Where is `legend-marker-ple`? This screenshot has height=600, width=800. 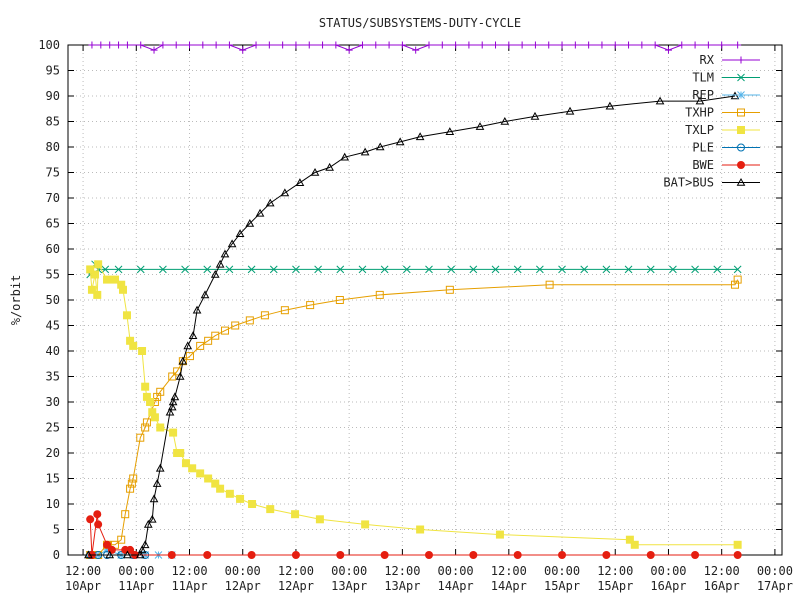 legend-marker-ple is located at coordinates (741, 147).